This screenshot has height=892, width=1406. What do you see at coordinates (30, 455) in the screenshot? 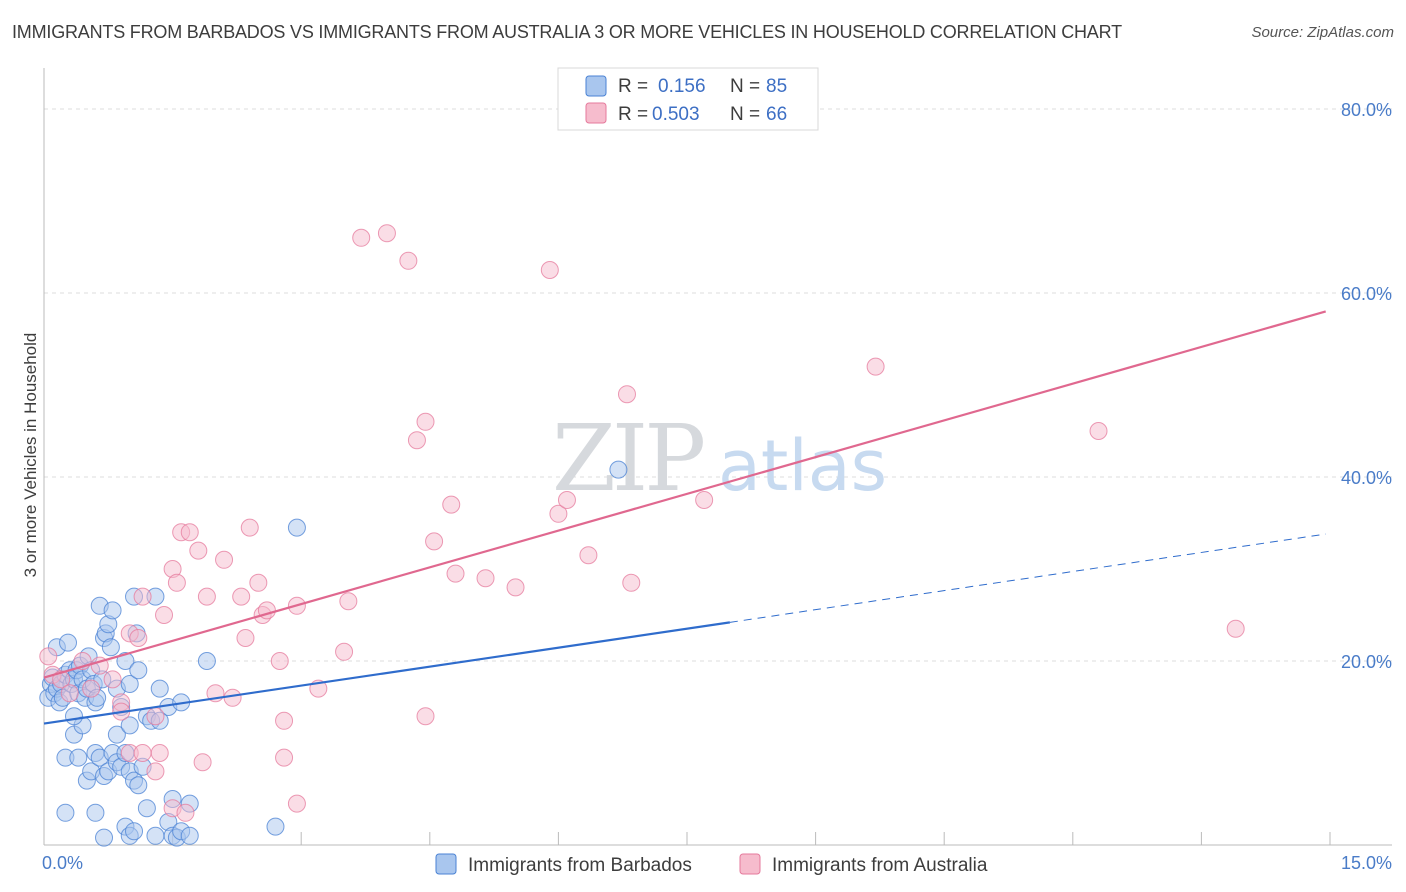
I see `y-axis-label: 3 or more Vehicles in Household` at bounding box center [30, 455].